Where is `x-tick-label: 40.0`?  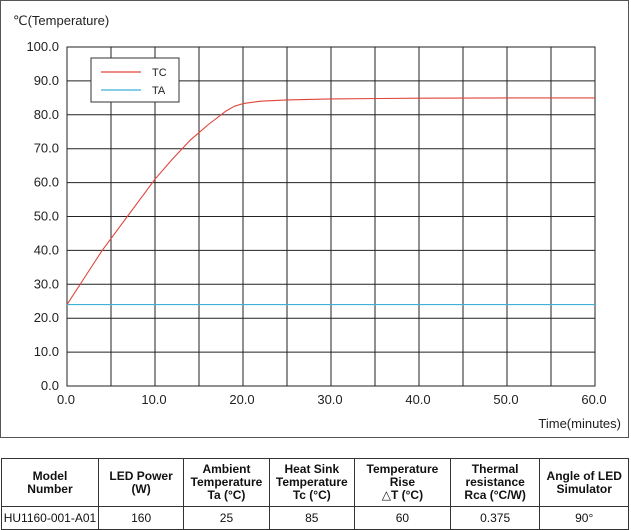 x-tick-label: 40.0 is located at coordinates (417, 399).